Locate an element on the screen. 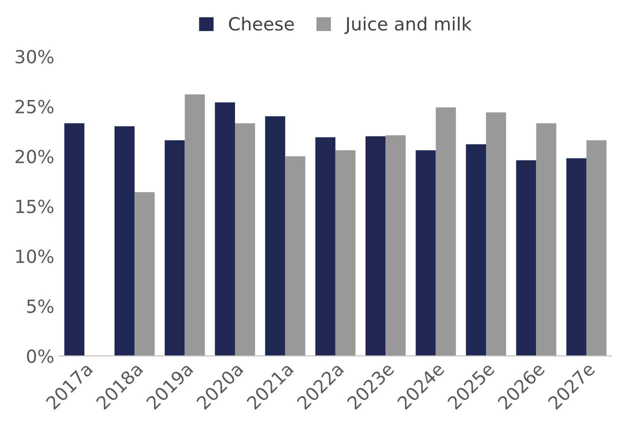  y-tick-label: 20% is located at coordinates (35, 157).